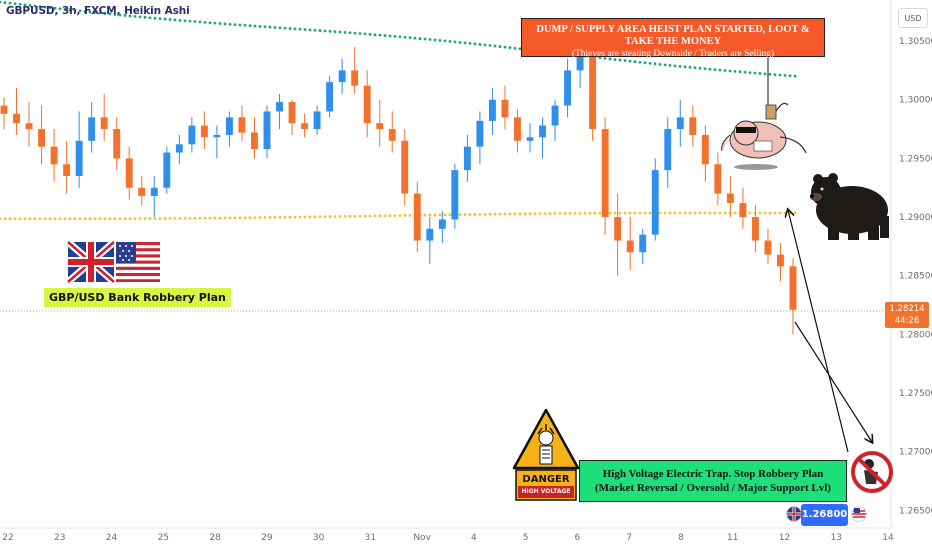  What do you see at coordinates (370, 538) in the screenshot?
I see `x-tick-label: 31` at bounding box center [370, 538].